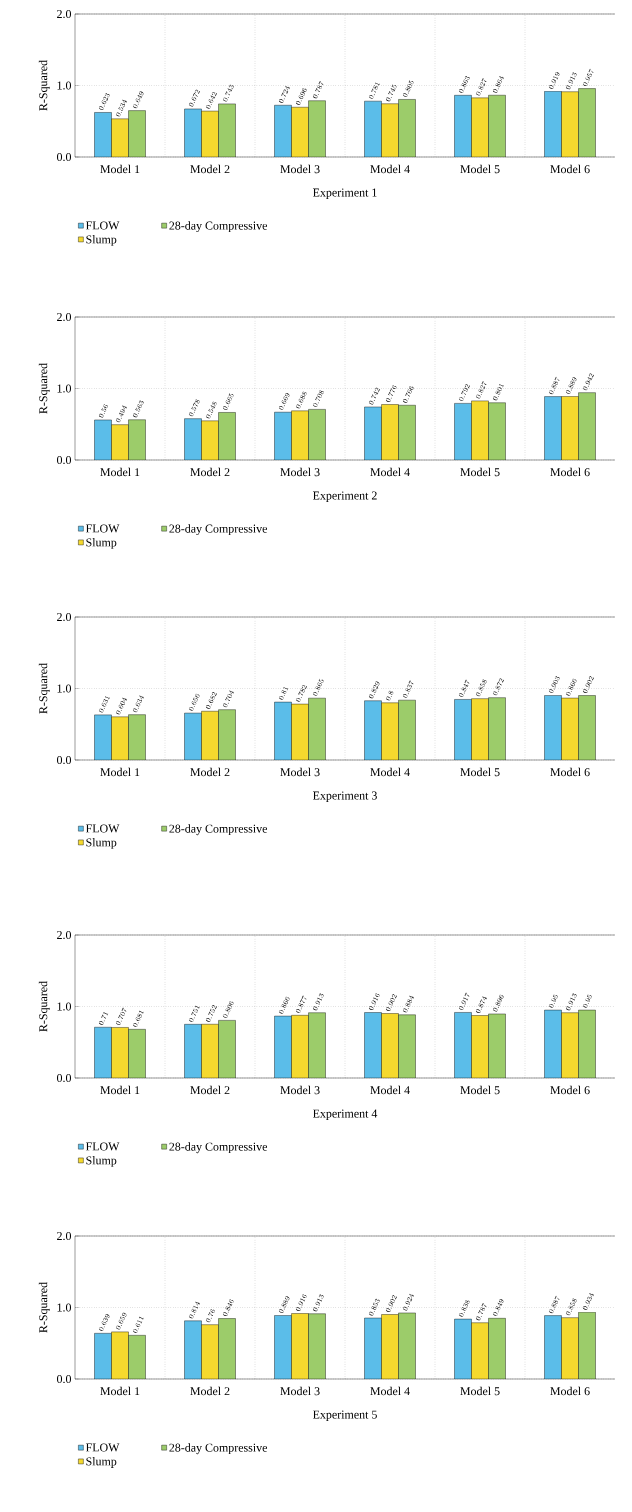 The height and width of the screenshot is (1512, 632). What do you see at coordinates (344, 1416) in the screenshot?
I see `x-axis-title: Experiment 5` at bounding box center [344, 1416].